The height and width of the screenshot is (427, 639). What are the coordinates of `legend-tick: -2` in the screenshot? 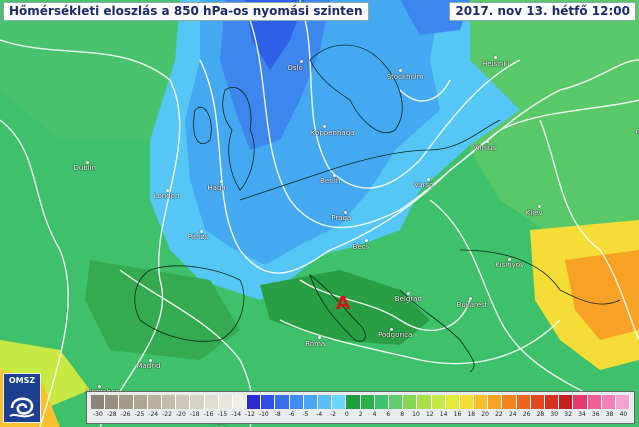 It's located at (333, 414).